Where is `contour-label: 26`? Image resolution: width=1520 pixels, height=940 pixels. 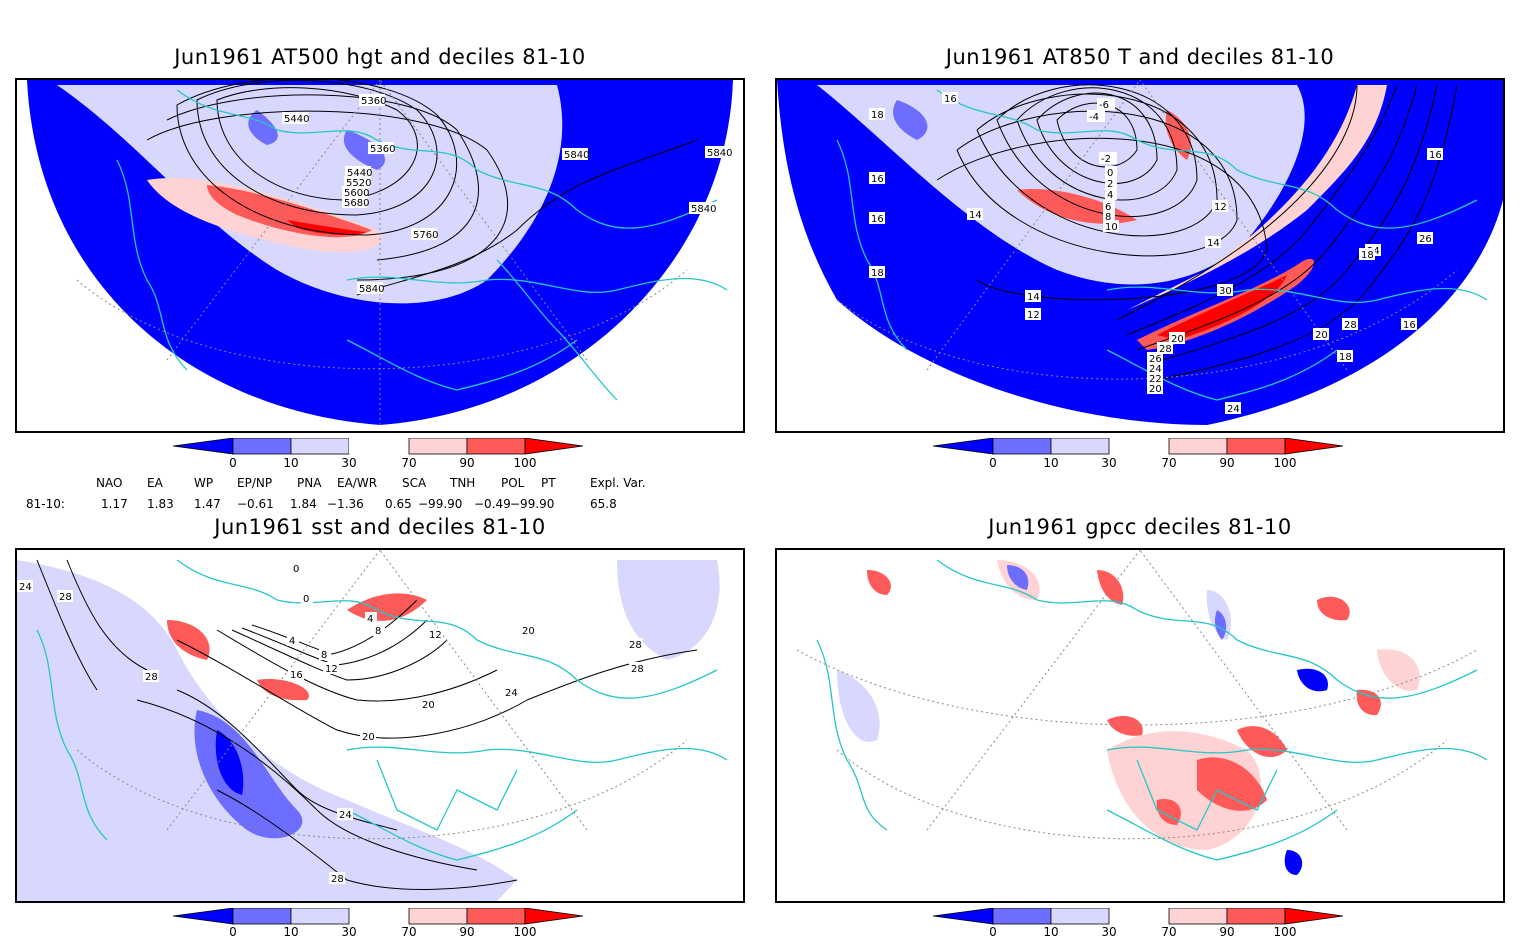 contour-label: 26 is located at coordinates (1425, 239).